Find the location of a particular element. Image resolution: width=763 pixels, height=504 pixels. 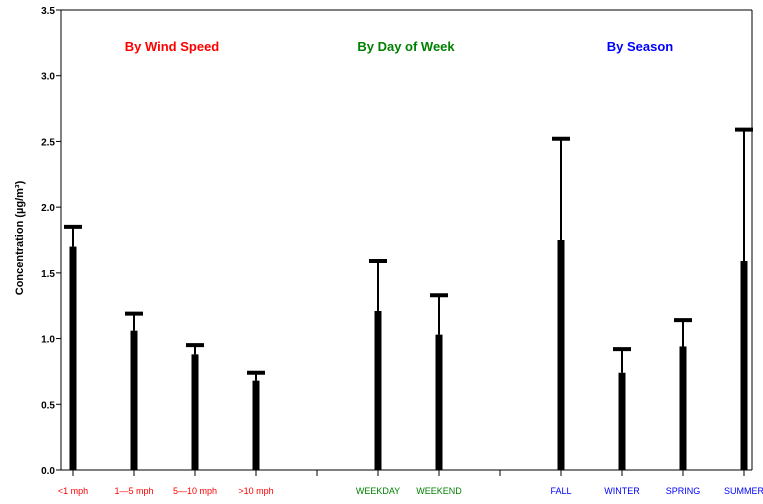

y-tick-label: 2.5 is located at coordinates (48, 142).